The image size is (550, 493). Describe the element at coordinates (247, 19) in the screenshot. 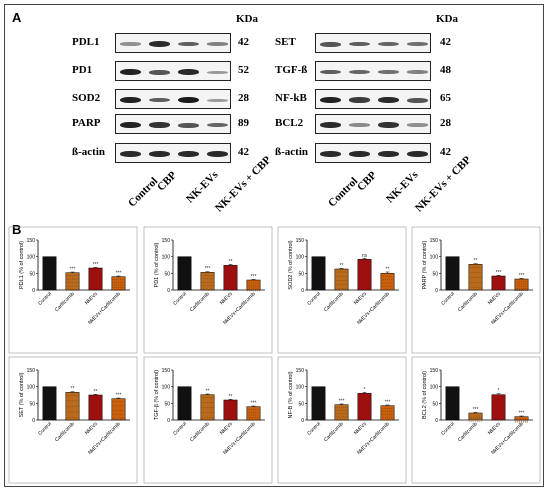

I see `kda-label-left: KDa` at that location.